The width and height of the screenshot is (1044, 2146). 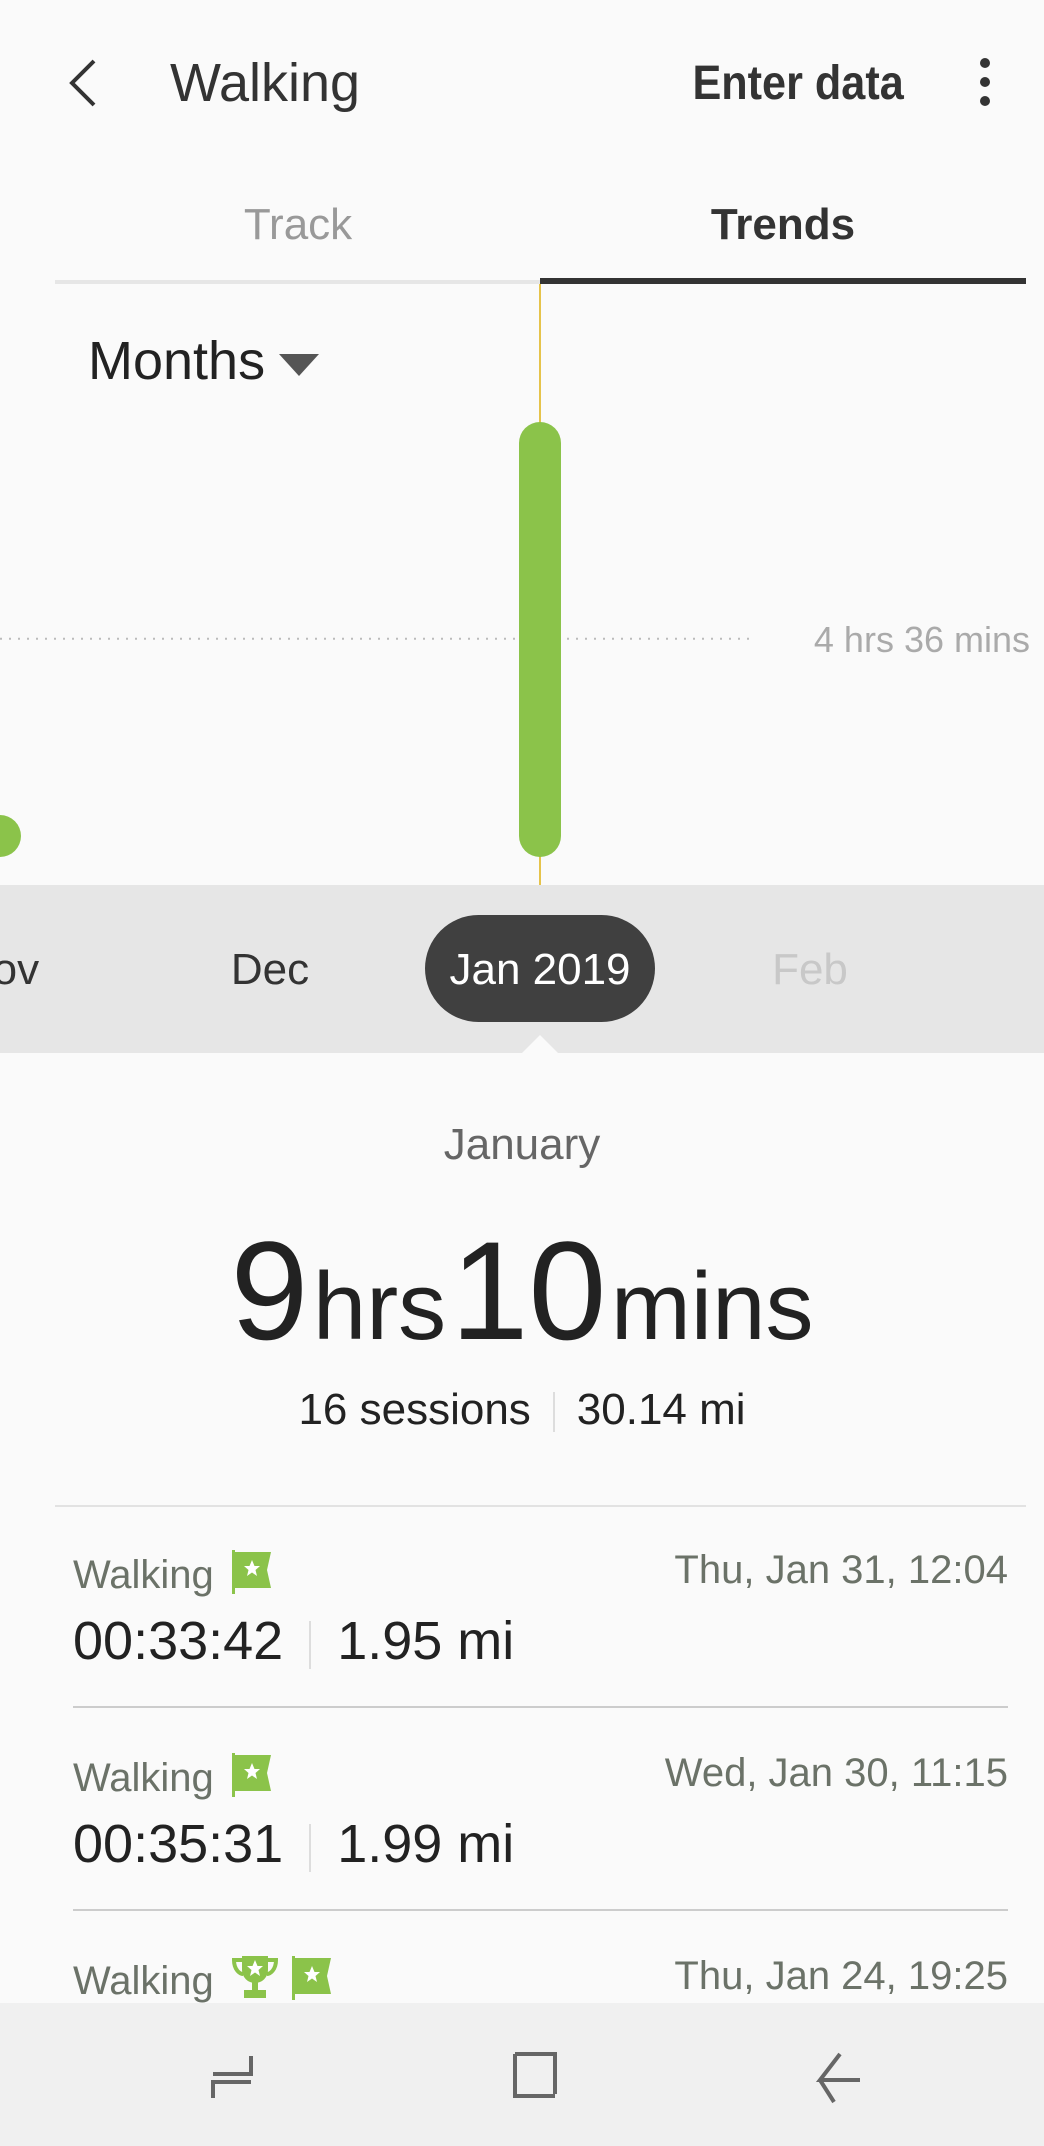 What do you see at coordinates (922, 639) in the screenshot?
I see `average-label: 4 hrs 36 mins` at bounding box center [922, 639].